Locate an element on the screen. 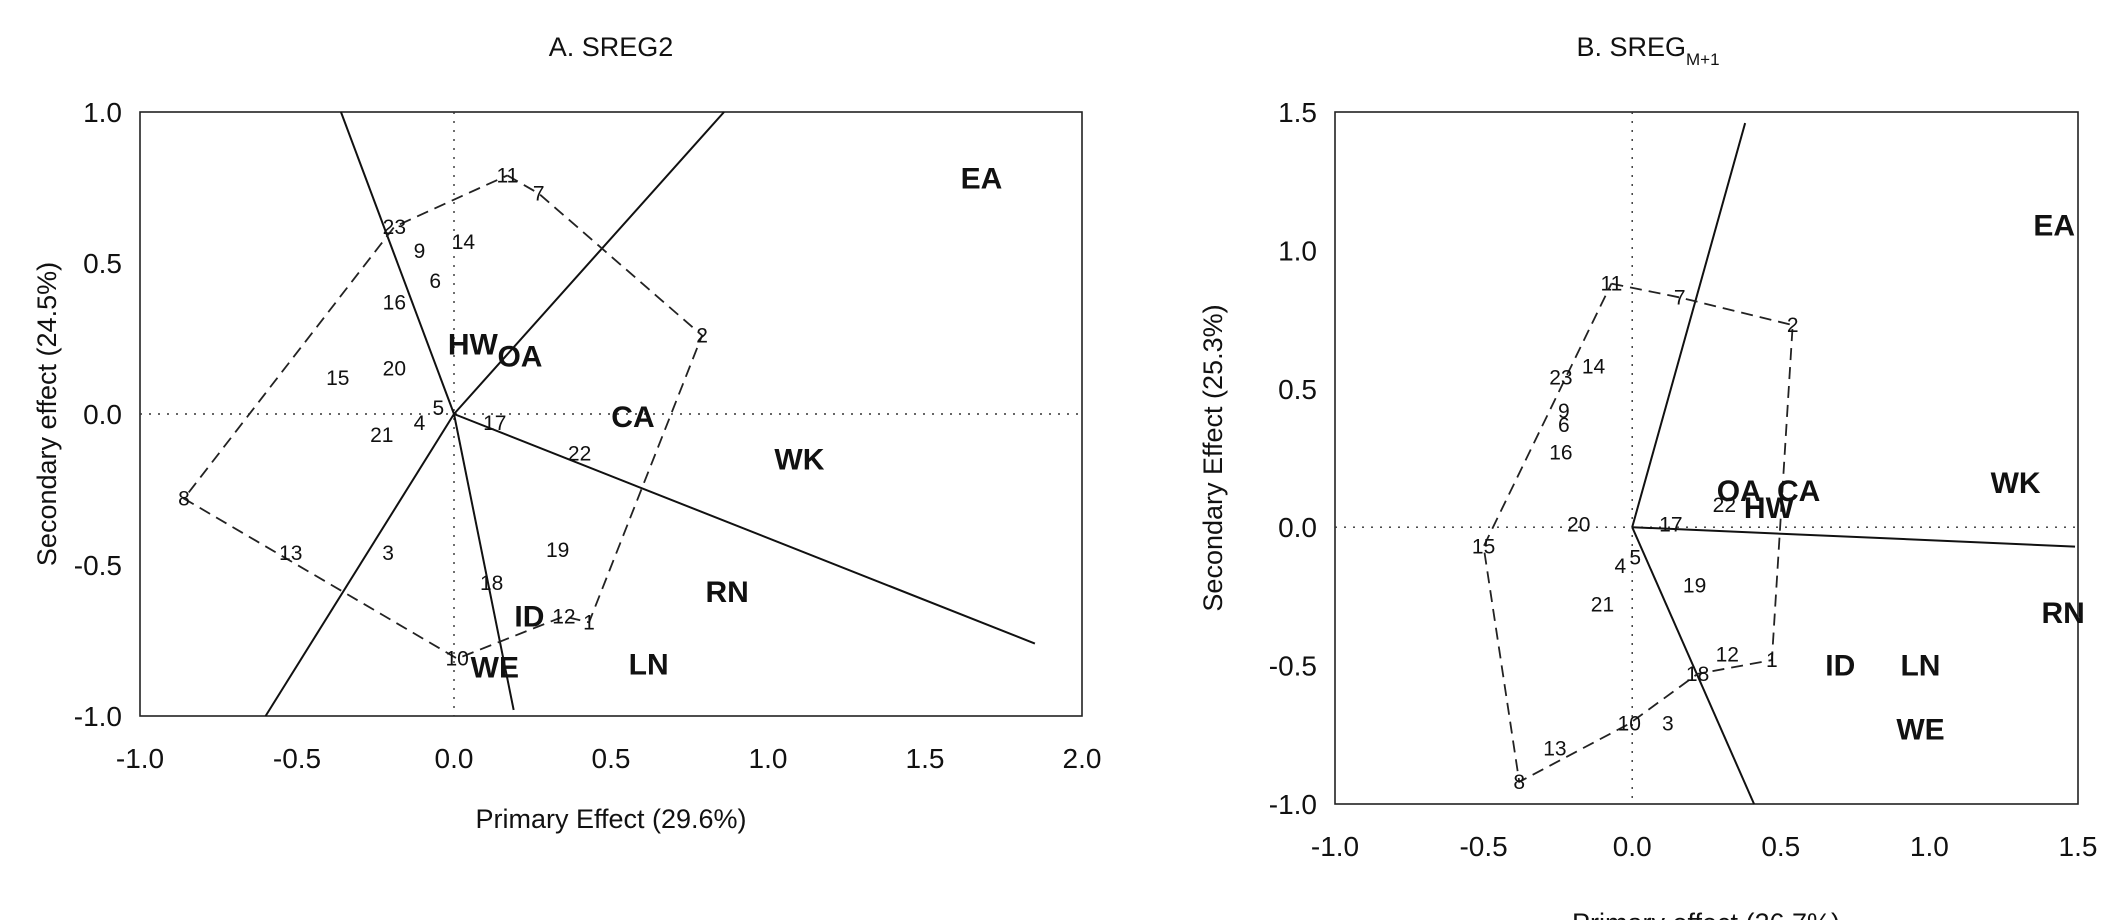  panel-a-x-tick-label: -0.5 is located at coordinates (297, 758).